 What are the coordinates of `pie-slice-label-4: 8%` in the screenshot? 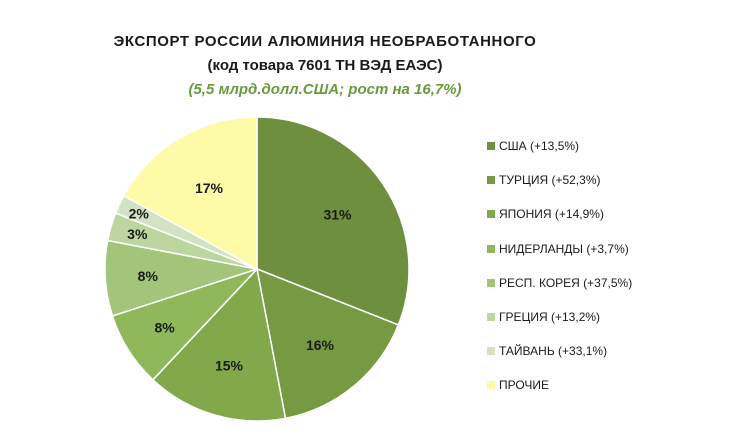 It's located at (148, 276).